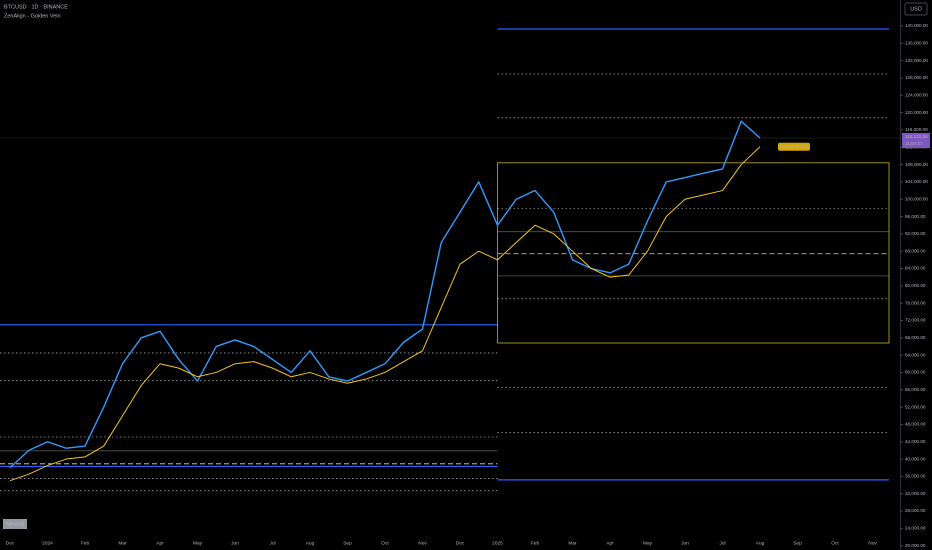 This screenshot has height=550, width=932. Describe the element at coordinates (916, 181) in the screenshot. I see `y-tick-label: 104,000.00` at that location.